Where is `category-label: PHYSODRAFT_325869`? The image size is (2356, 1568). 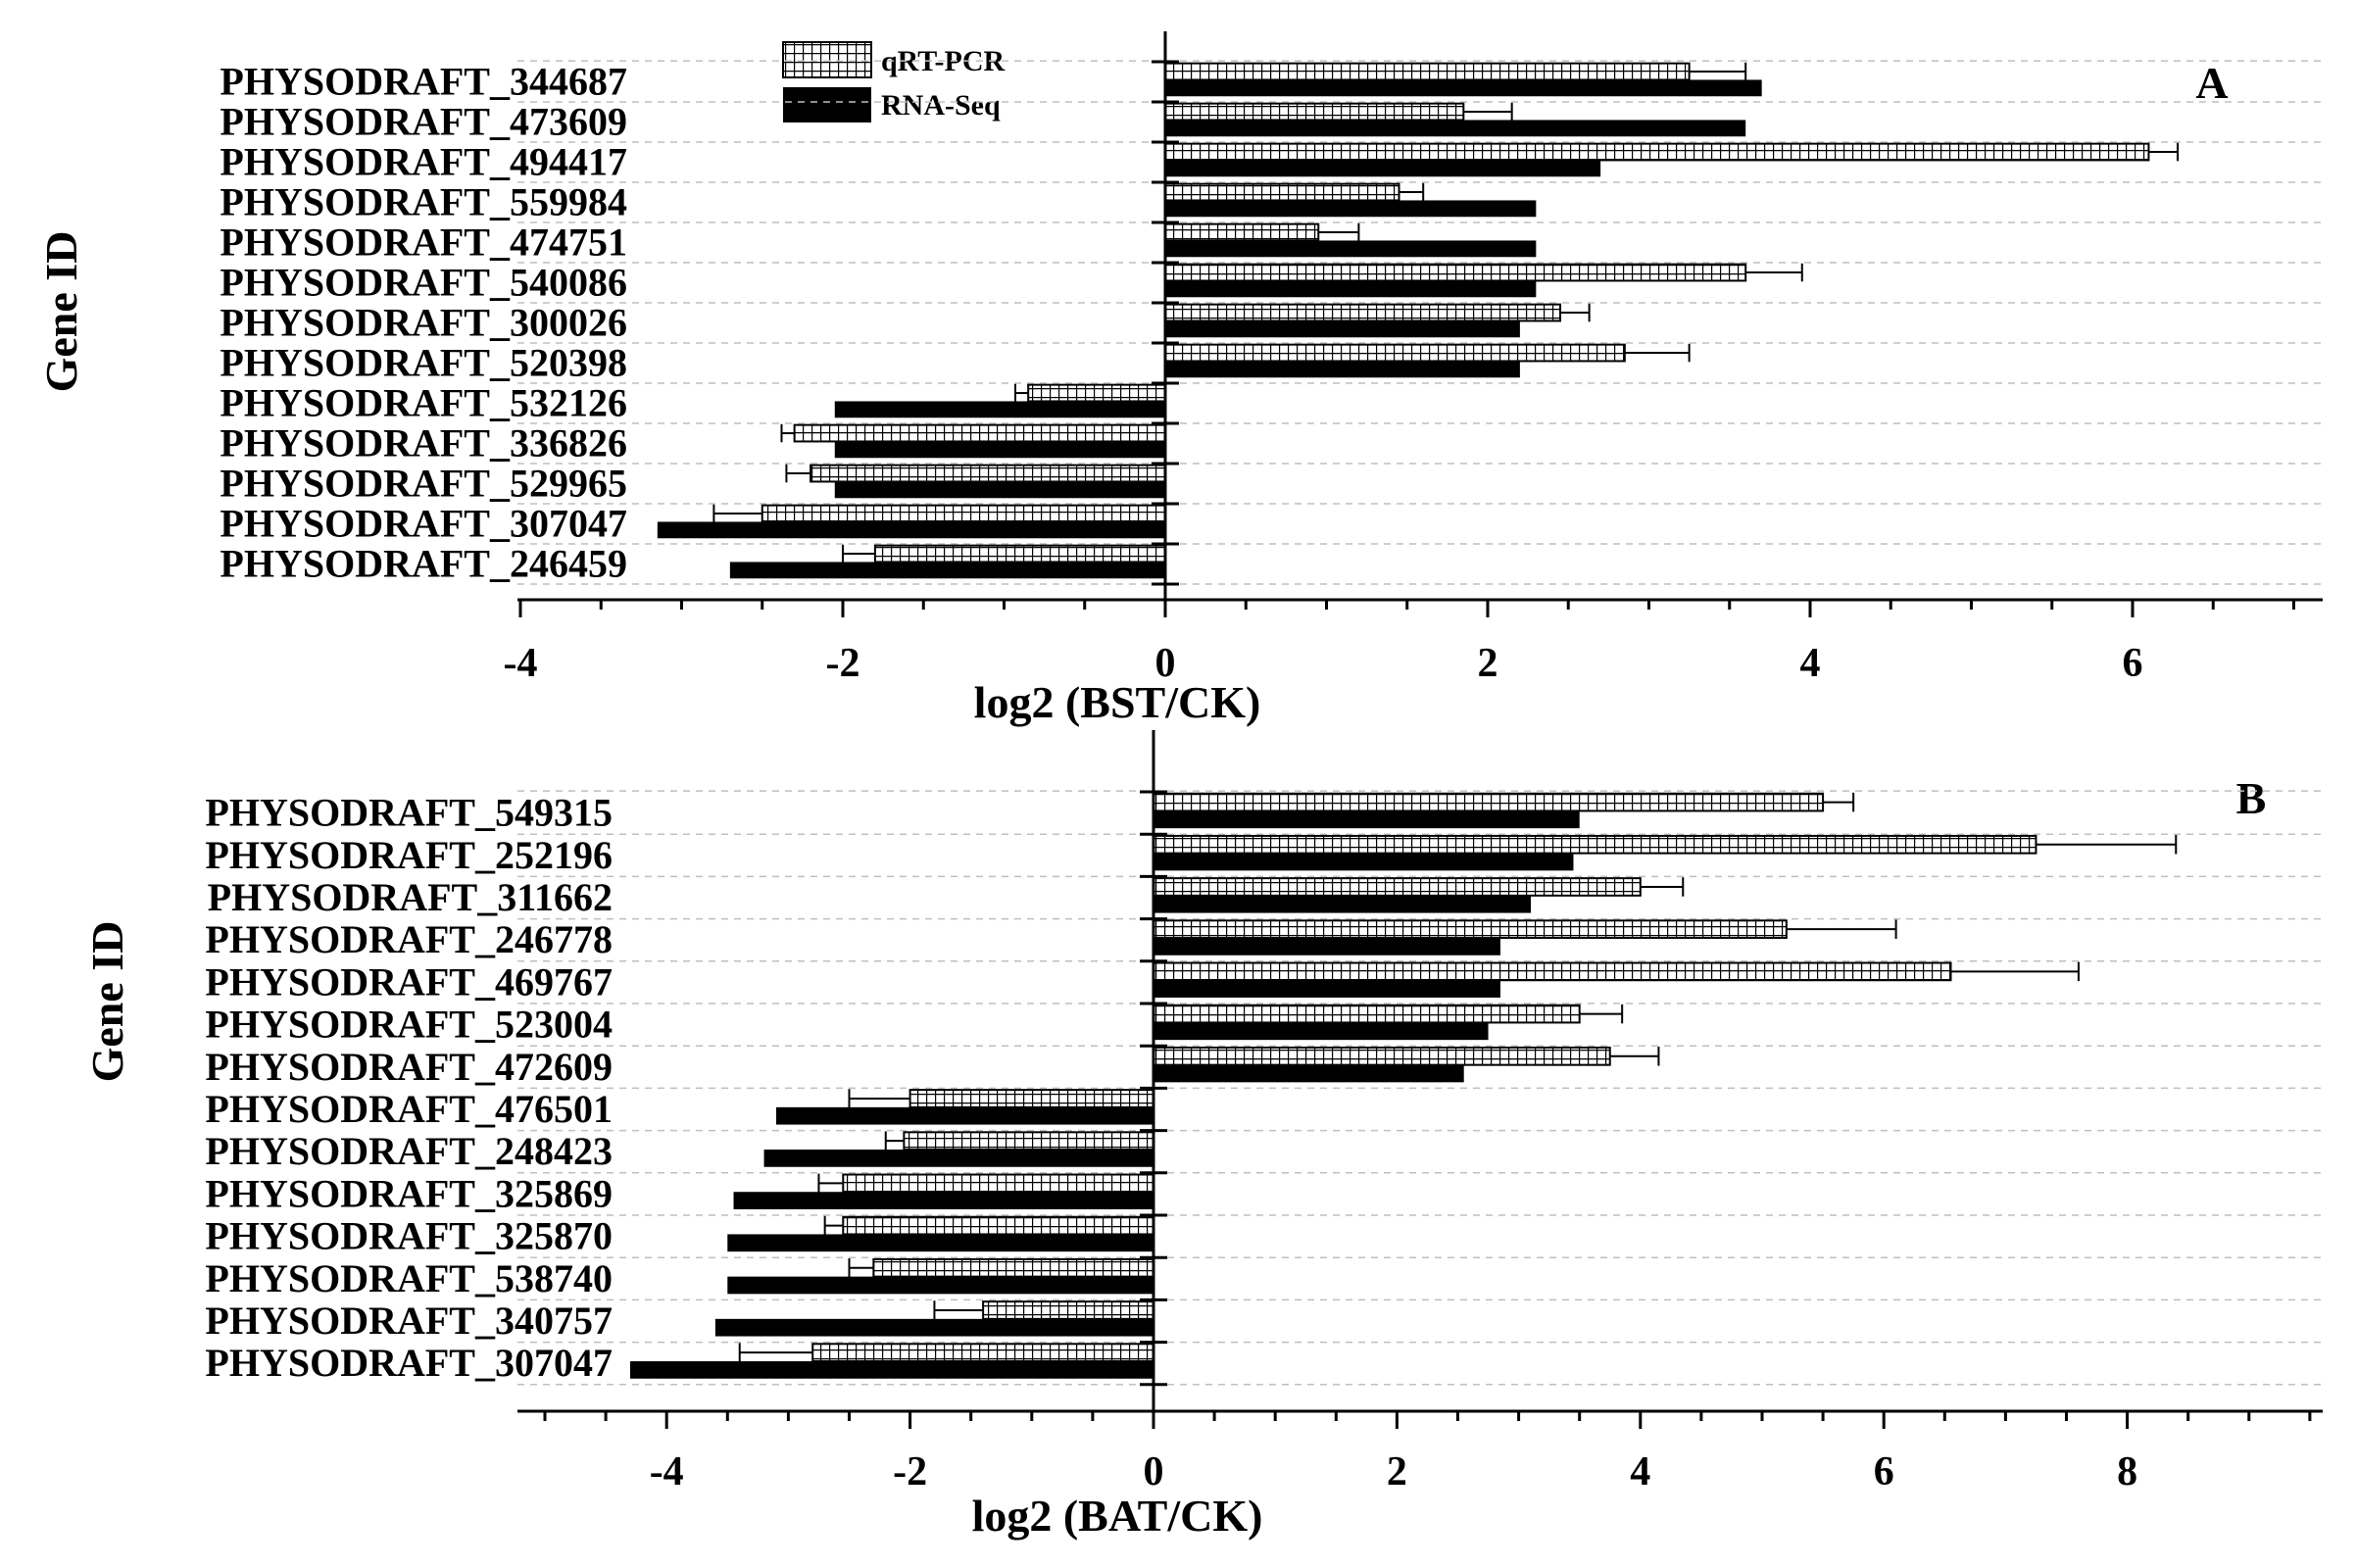
category-label: PHYSODRAFT_325869 is located at coordinates (409, 1193).